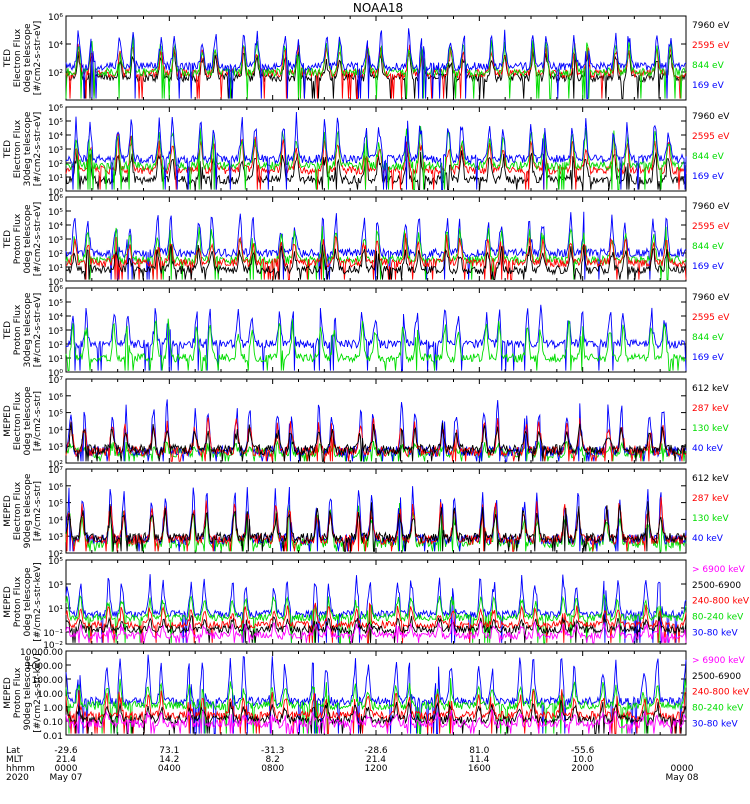 The height and width of the screenshot is (804, 750). Describe the element at coordinates (376, 751) in the screenshot. I see `x-axis-value: -28.6` at that location.